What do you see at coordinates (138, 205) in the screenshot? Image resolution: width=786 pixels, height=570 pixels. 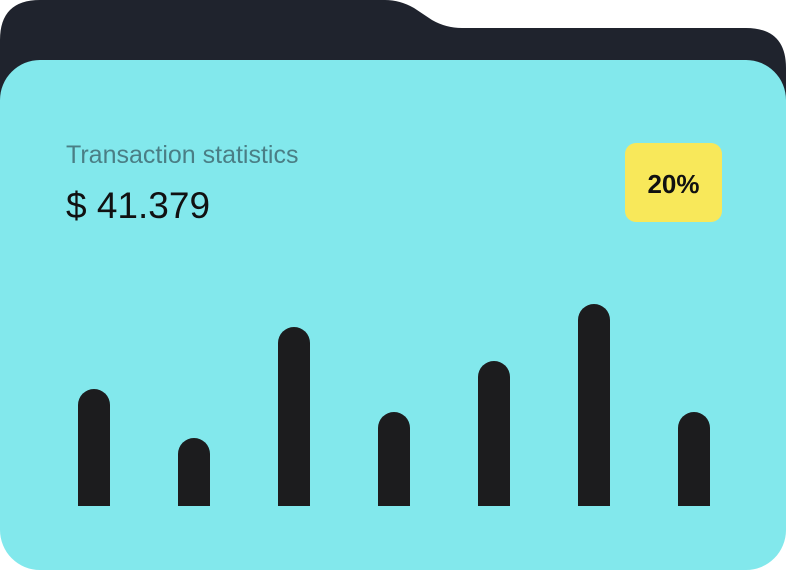 I see `amount: $ 41.379` at bounding box center [138, 205].